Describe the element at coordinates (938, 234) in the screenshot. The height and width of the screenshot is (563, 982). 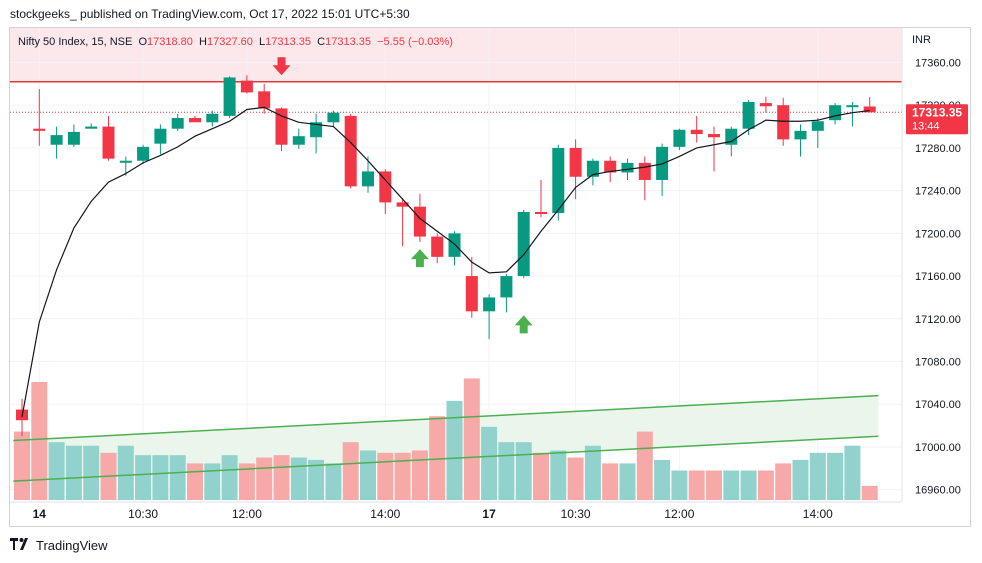
I see `y-tick-label: 17200.00` at that location.